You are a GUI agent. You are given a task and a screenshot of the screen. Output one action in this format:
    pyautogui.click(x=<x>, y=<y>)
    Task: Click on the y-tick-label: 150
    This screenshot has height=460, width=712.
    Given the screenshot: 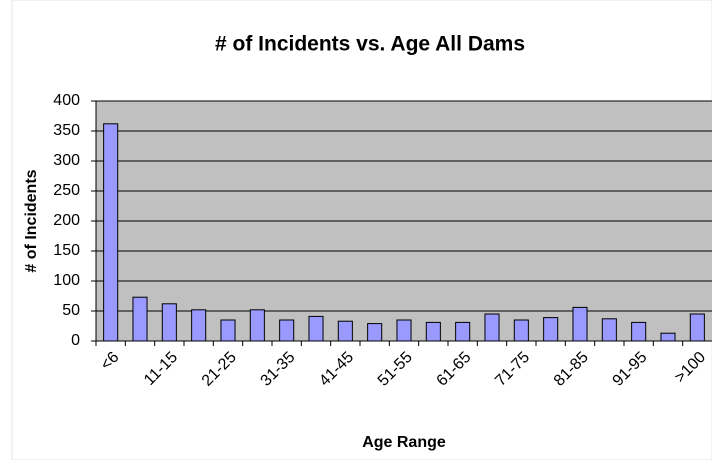 What is the action you would take?
    pyautogui.click(x=66, y=250)
    